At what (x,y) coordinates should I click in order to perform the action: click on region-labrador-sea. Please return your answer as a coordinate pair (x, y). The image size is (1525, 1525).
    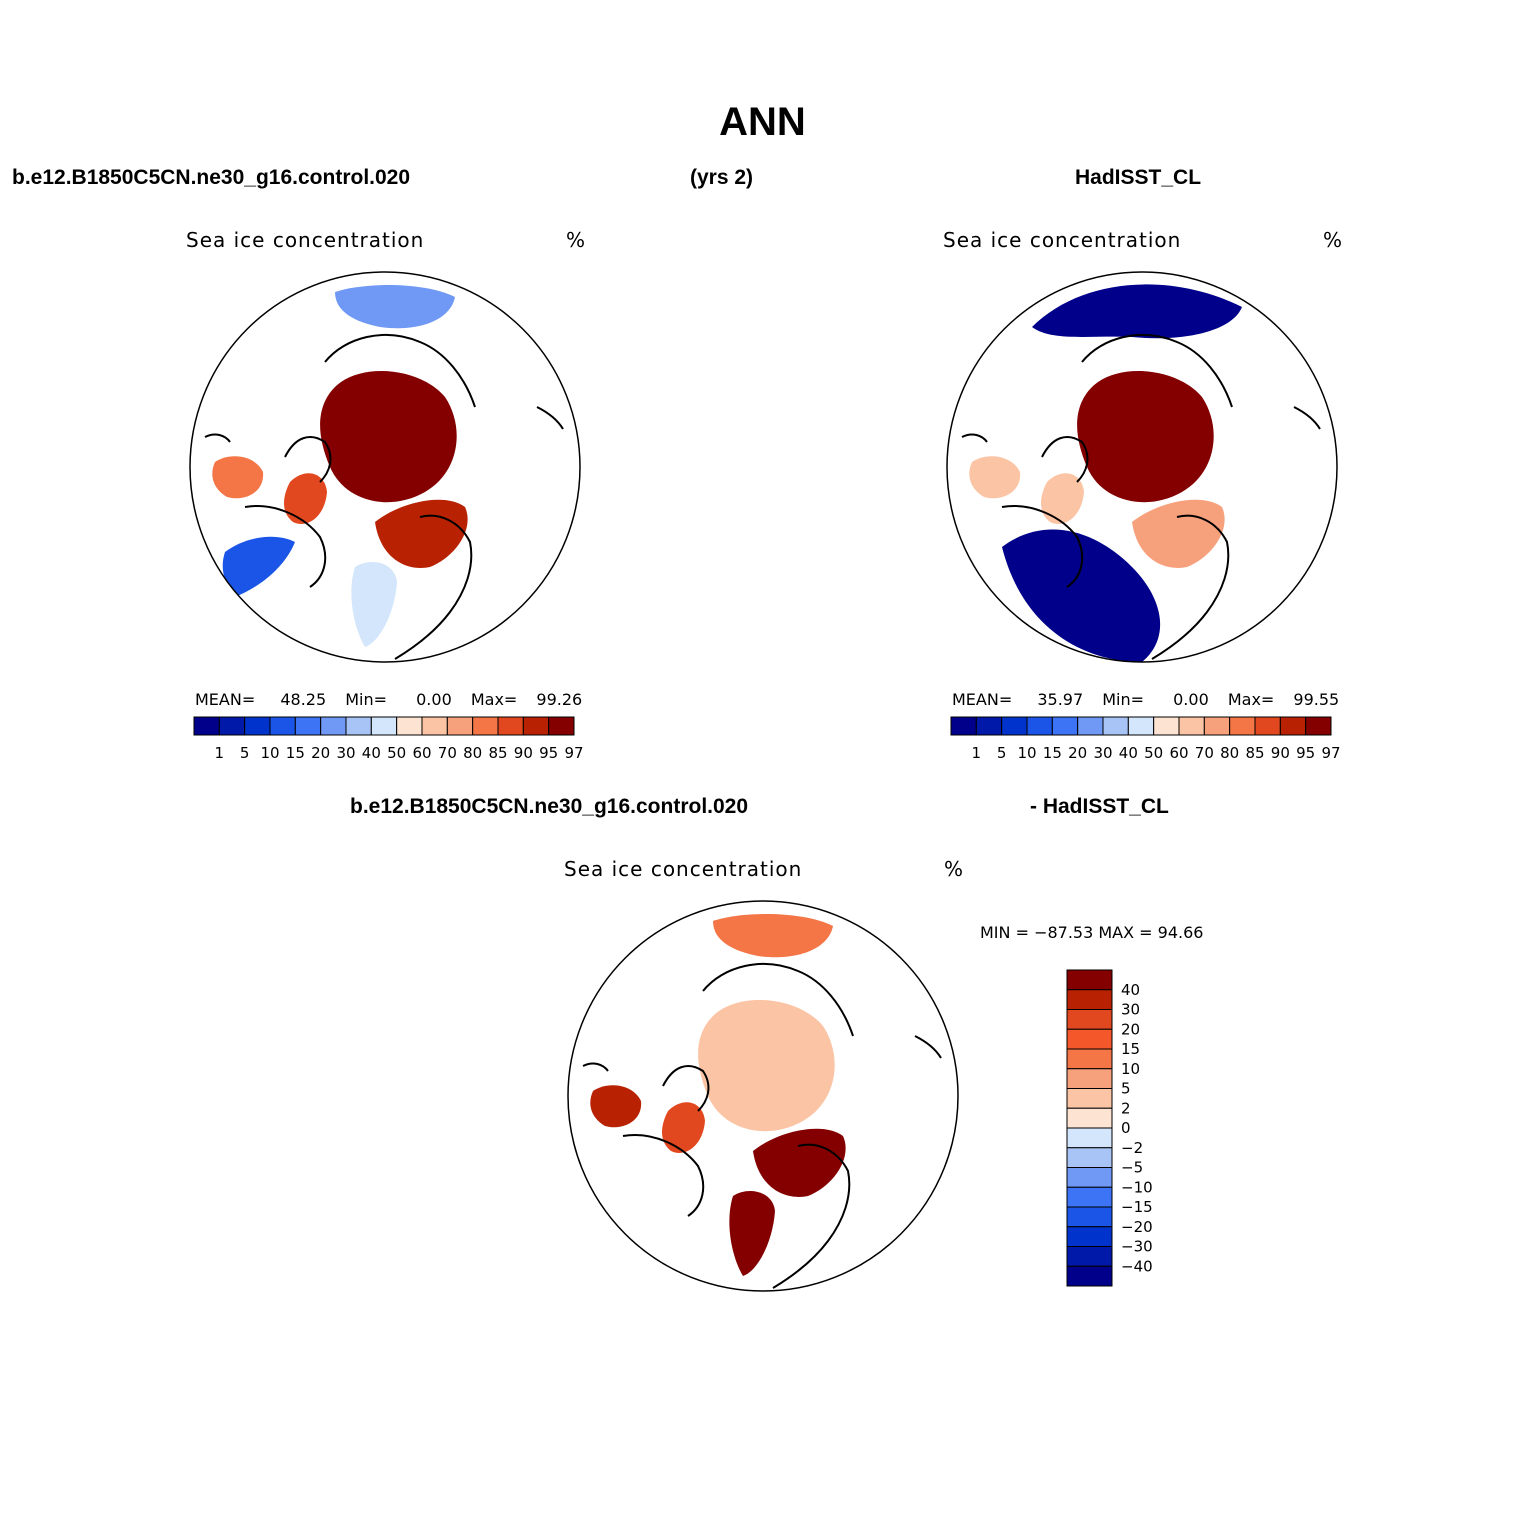
    Looking at the image, I should click on (258, 566).